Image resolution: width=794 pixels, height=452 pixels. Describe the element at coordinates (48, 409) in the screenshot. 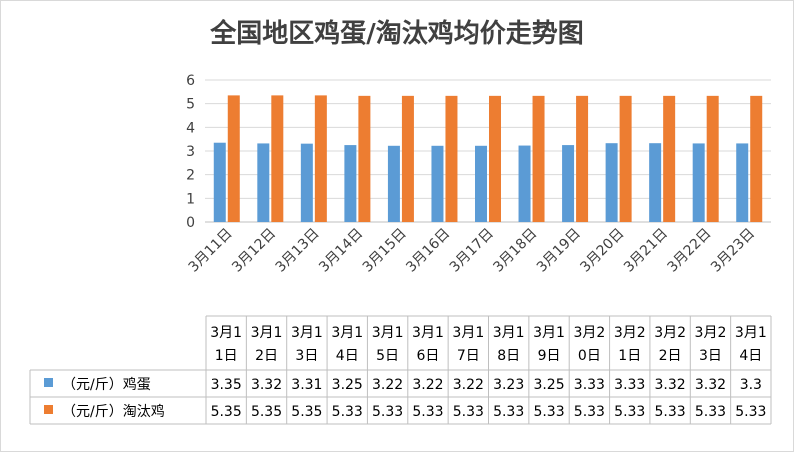

I see `legend-swatch-hen` at that location.